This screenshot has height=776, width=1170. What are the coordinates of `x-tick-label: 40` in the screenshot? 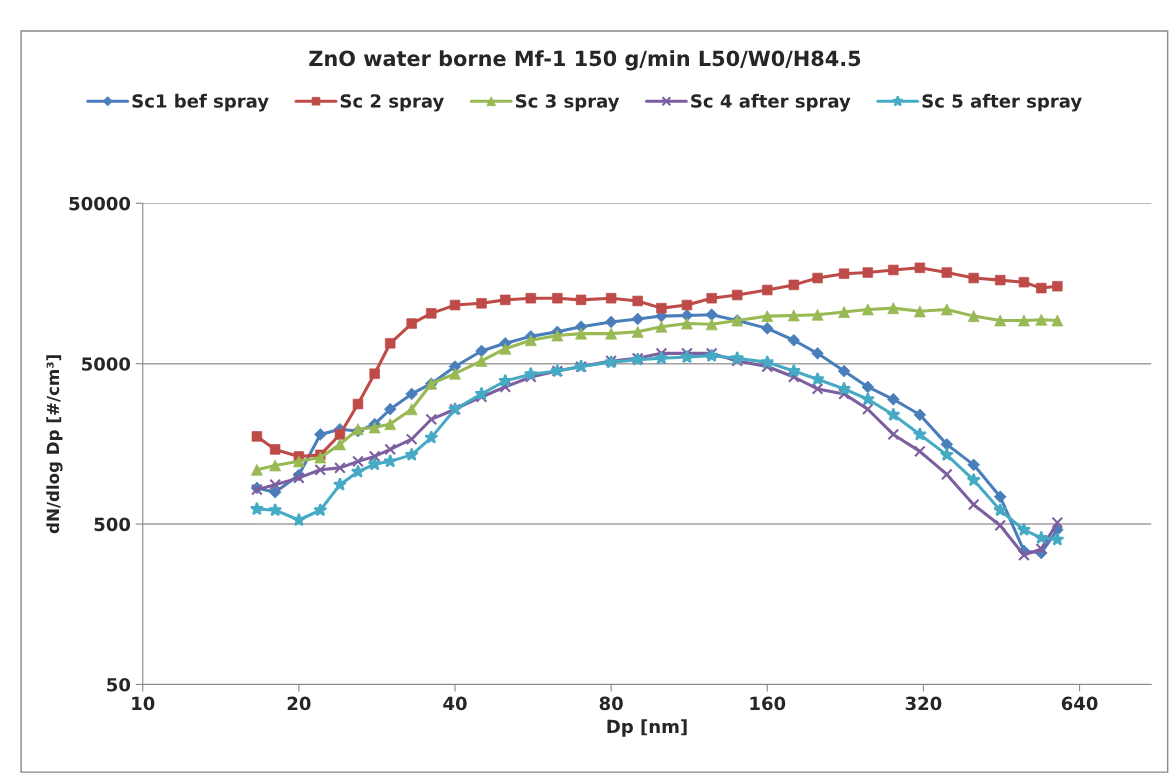 It's located at (455, 703).